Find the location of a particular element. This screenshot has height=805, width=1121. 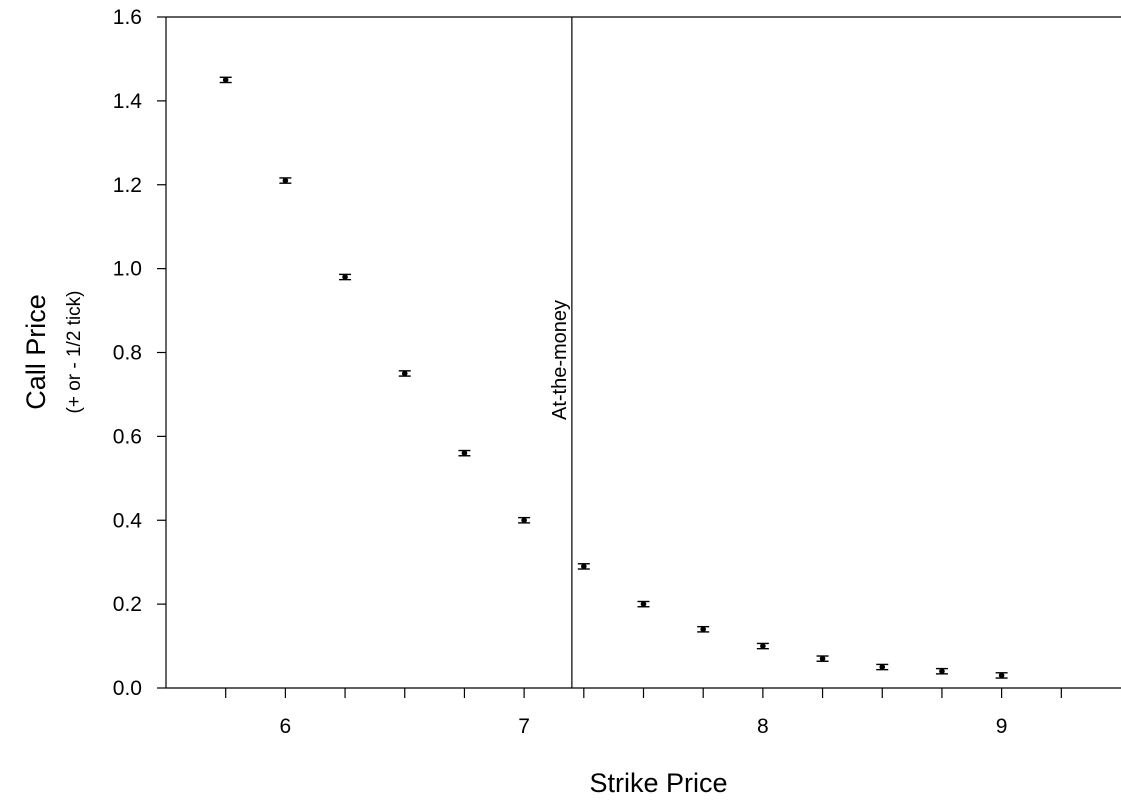

x-tick-label: 7 is located at coordinates (524, 726).